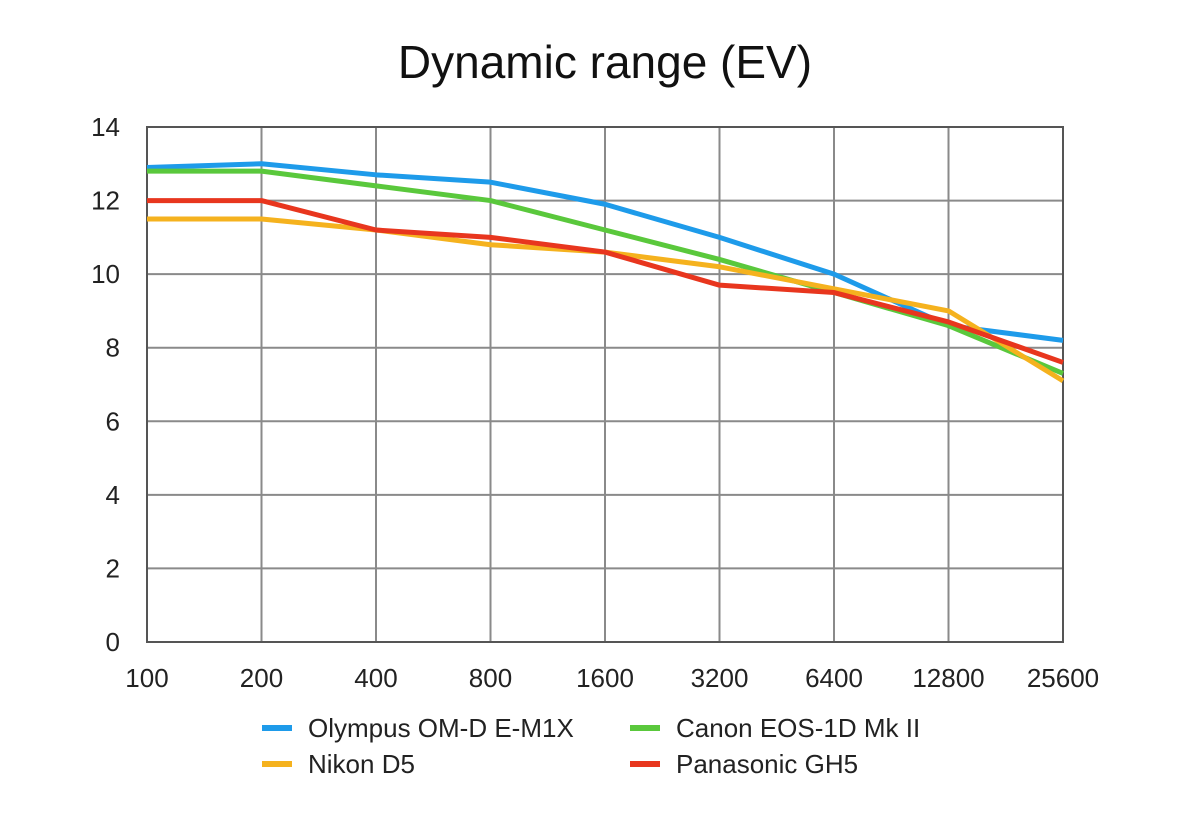 The height and width of the screenshot is (825, 1200). I want to click on x-tick-label: 400, so click(375, 678).